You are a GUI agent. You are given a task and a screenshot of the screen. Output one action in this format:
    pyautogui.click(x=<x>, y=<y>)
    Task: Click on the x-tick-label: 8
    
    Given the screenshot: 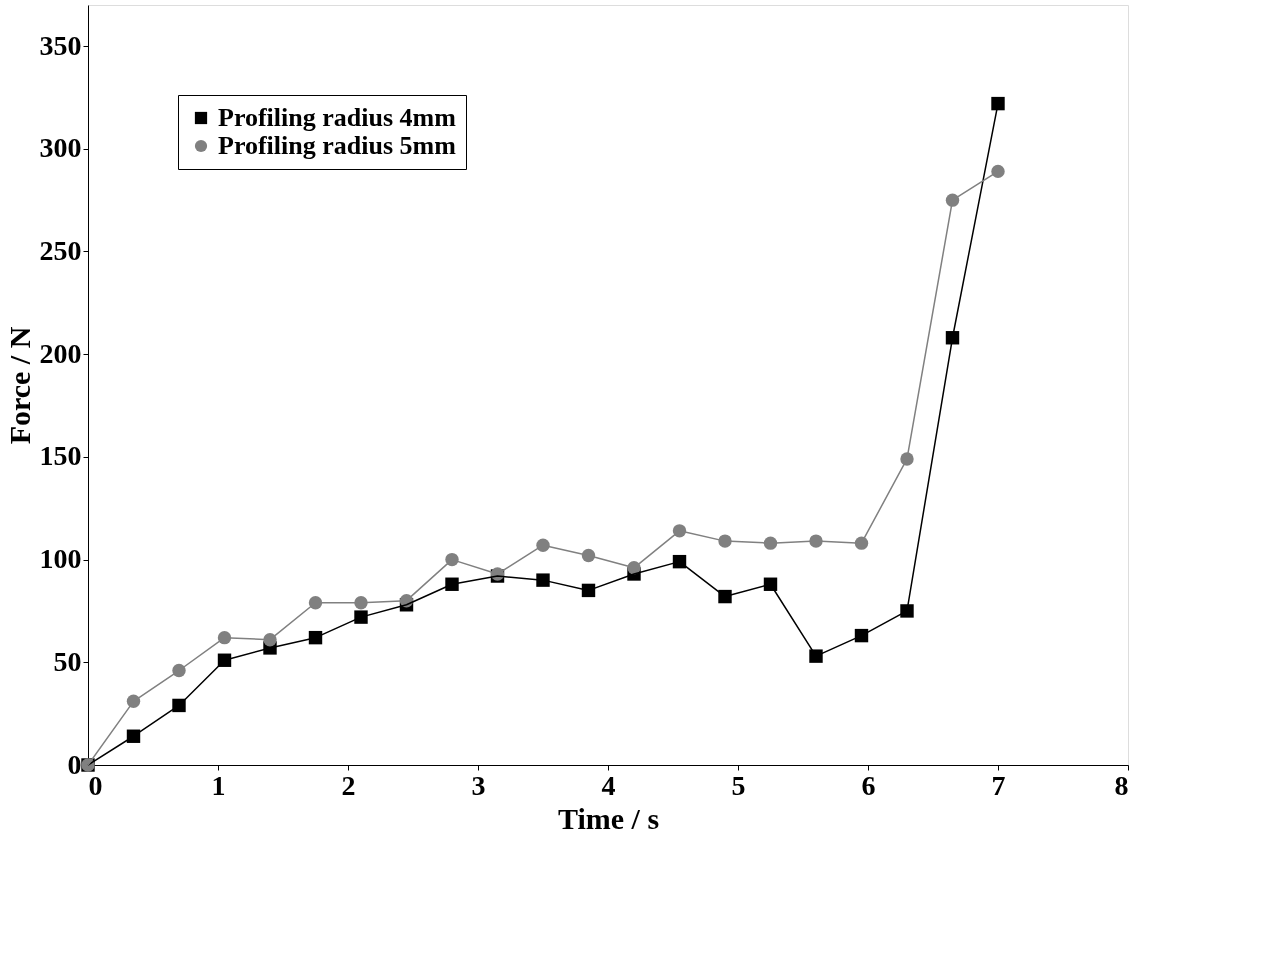 What is the action you would take?
    pyautogui.click(x=1121, y=785)
    